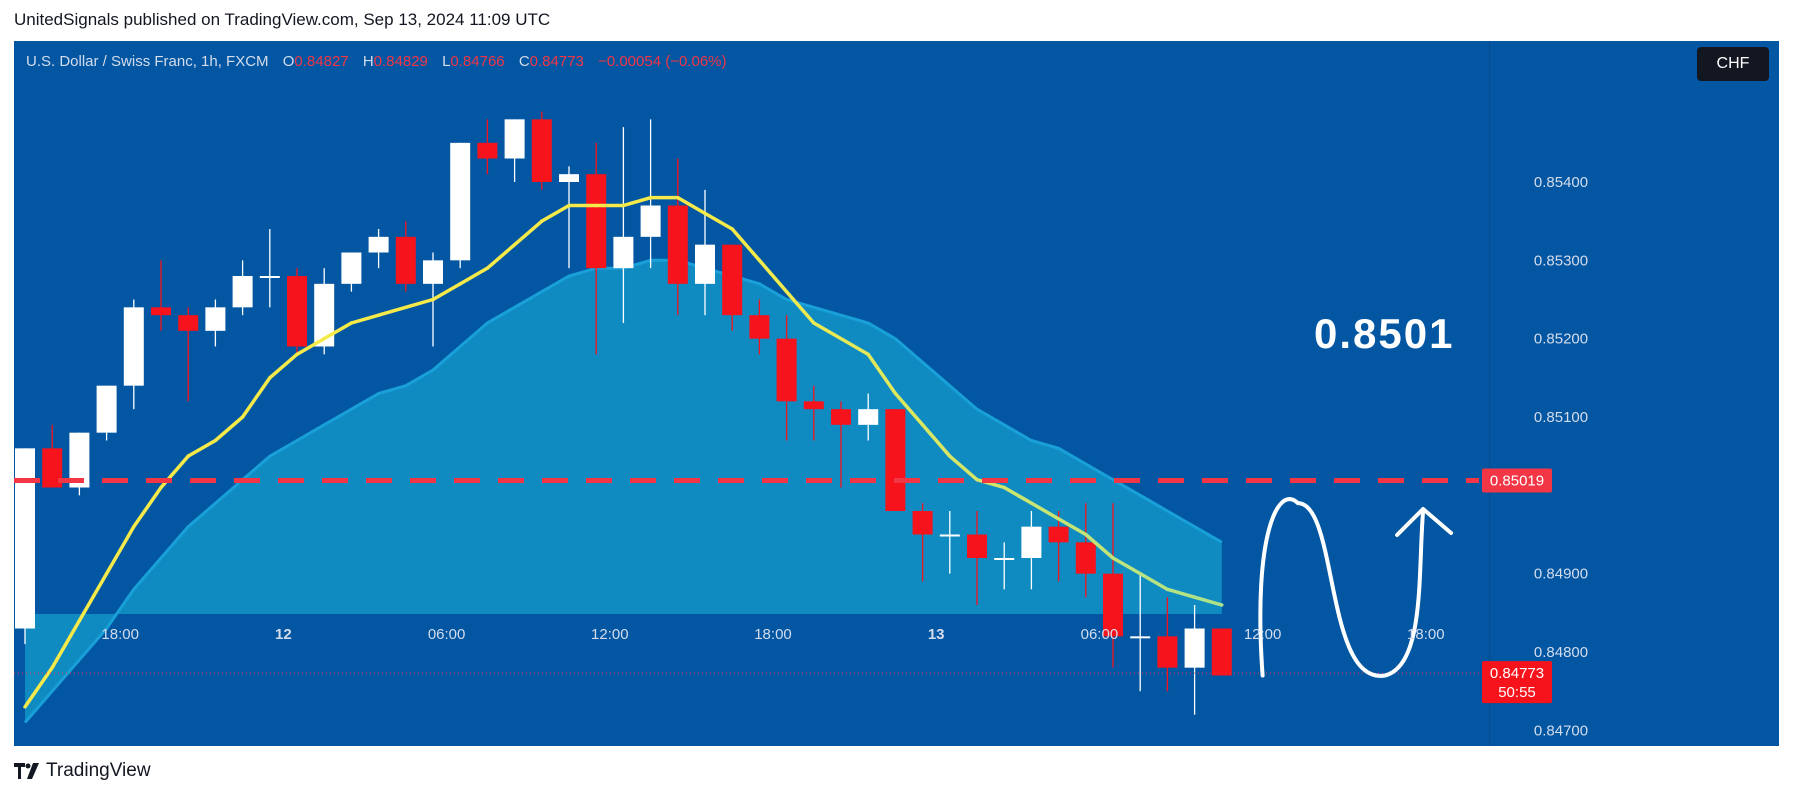 The width and height of the screenshot is (1793, 798). I want to click on projection-arrowhead, so click(1424, 522).